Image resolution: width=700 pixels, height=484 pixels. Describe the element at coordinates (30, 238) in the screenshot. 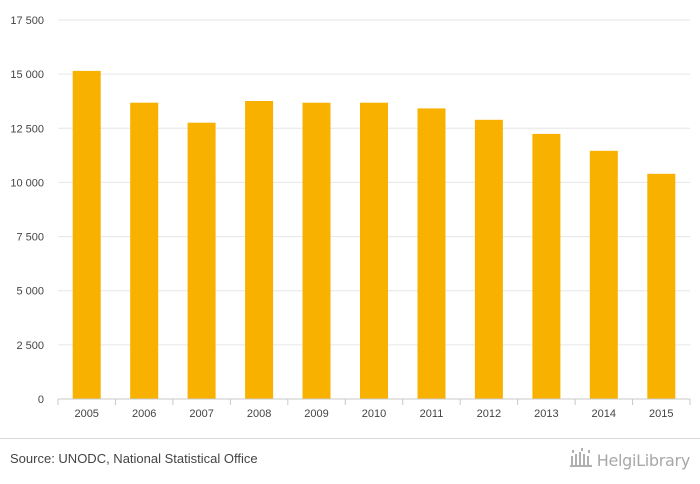

I see `y-tick-label: 7 500` at that location.